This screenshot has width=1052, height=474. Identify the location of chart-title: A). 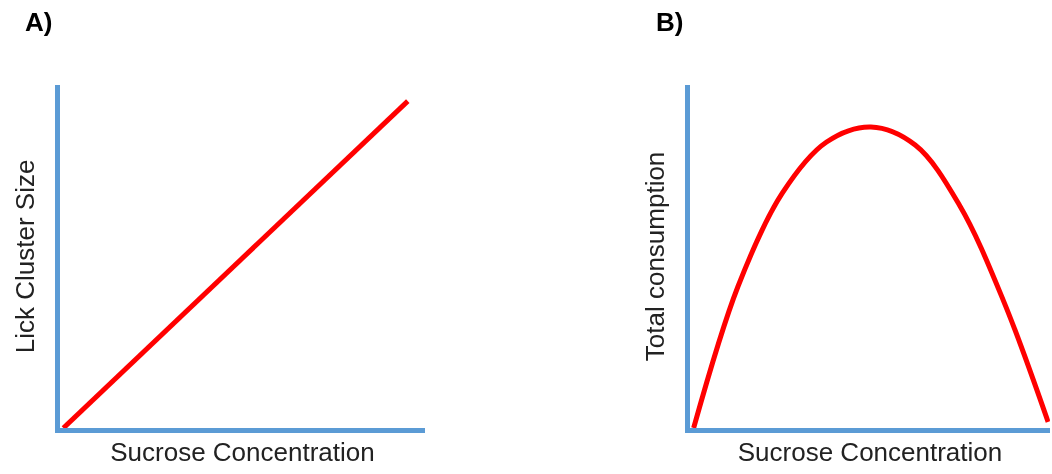
(39, 22).